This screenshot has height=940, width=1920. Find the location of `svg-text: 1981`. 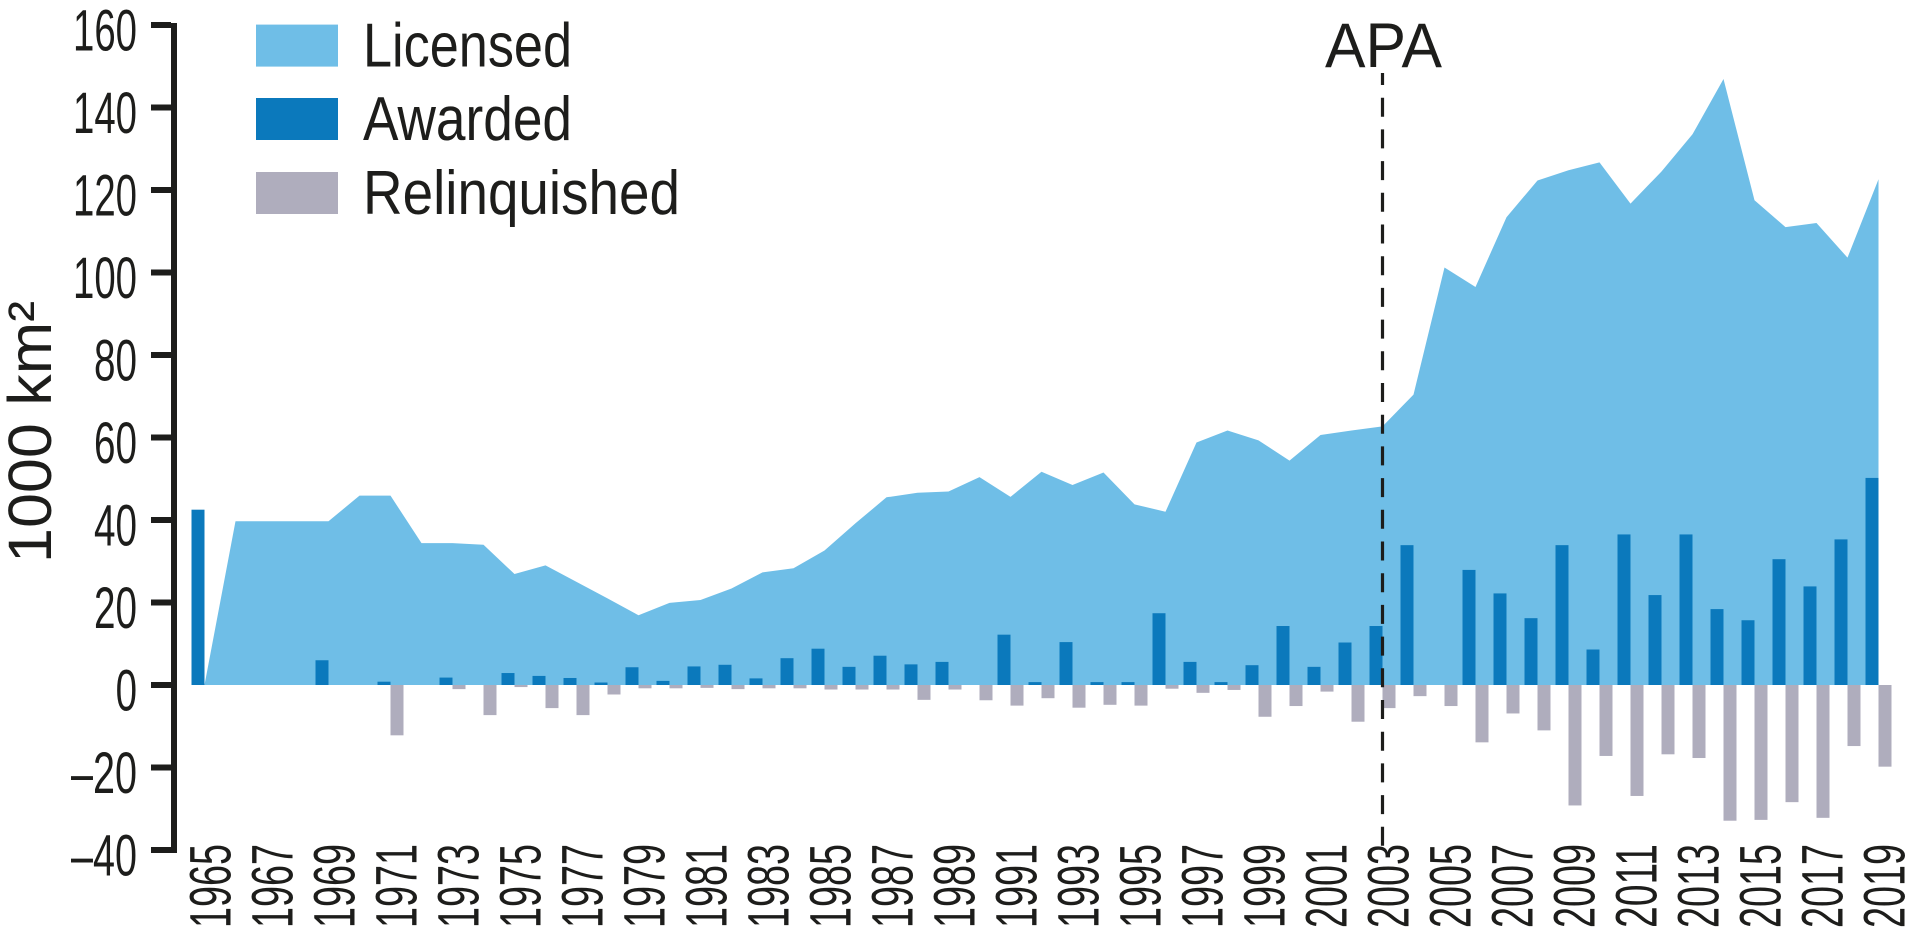

svg-text: 1981 is located at coordinates (706, 886).